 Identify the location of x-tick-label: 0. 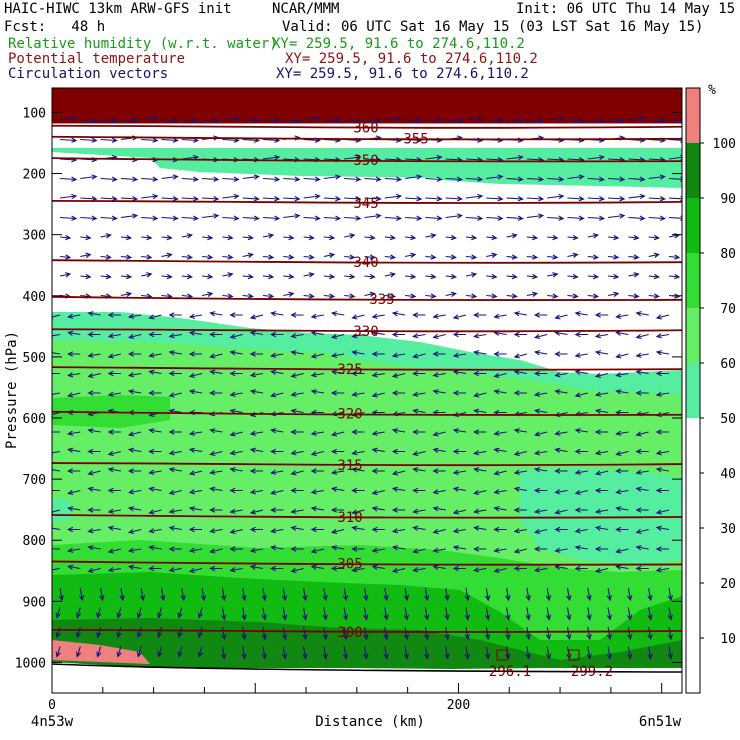
(52, 705).